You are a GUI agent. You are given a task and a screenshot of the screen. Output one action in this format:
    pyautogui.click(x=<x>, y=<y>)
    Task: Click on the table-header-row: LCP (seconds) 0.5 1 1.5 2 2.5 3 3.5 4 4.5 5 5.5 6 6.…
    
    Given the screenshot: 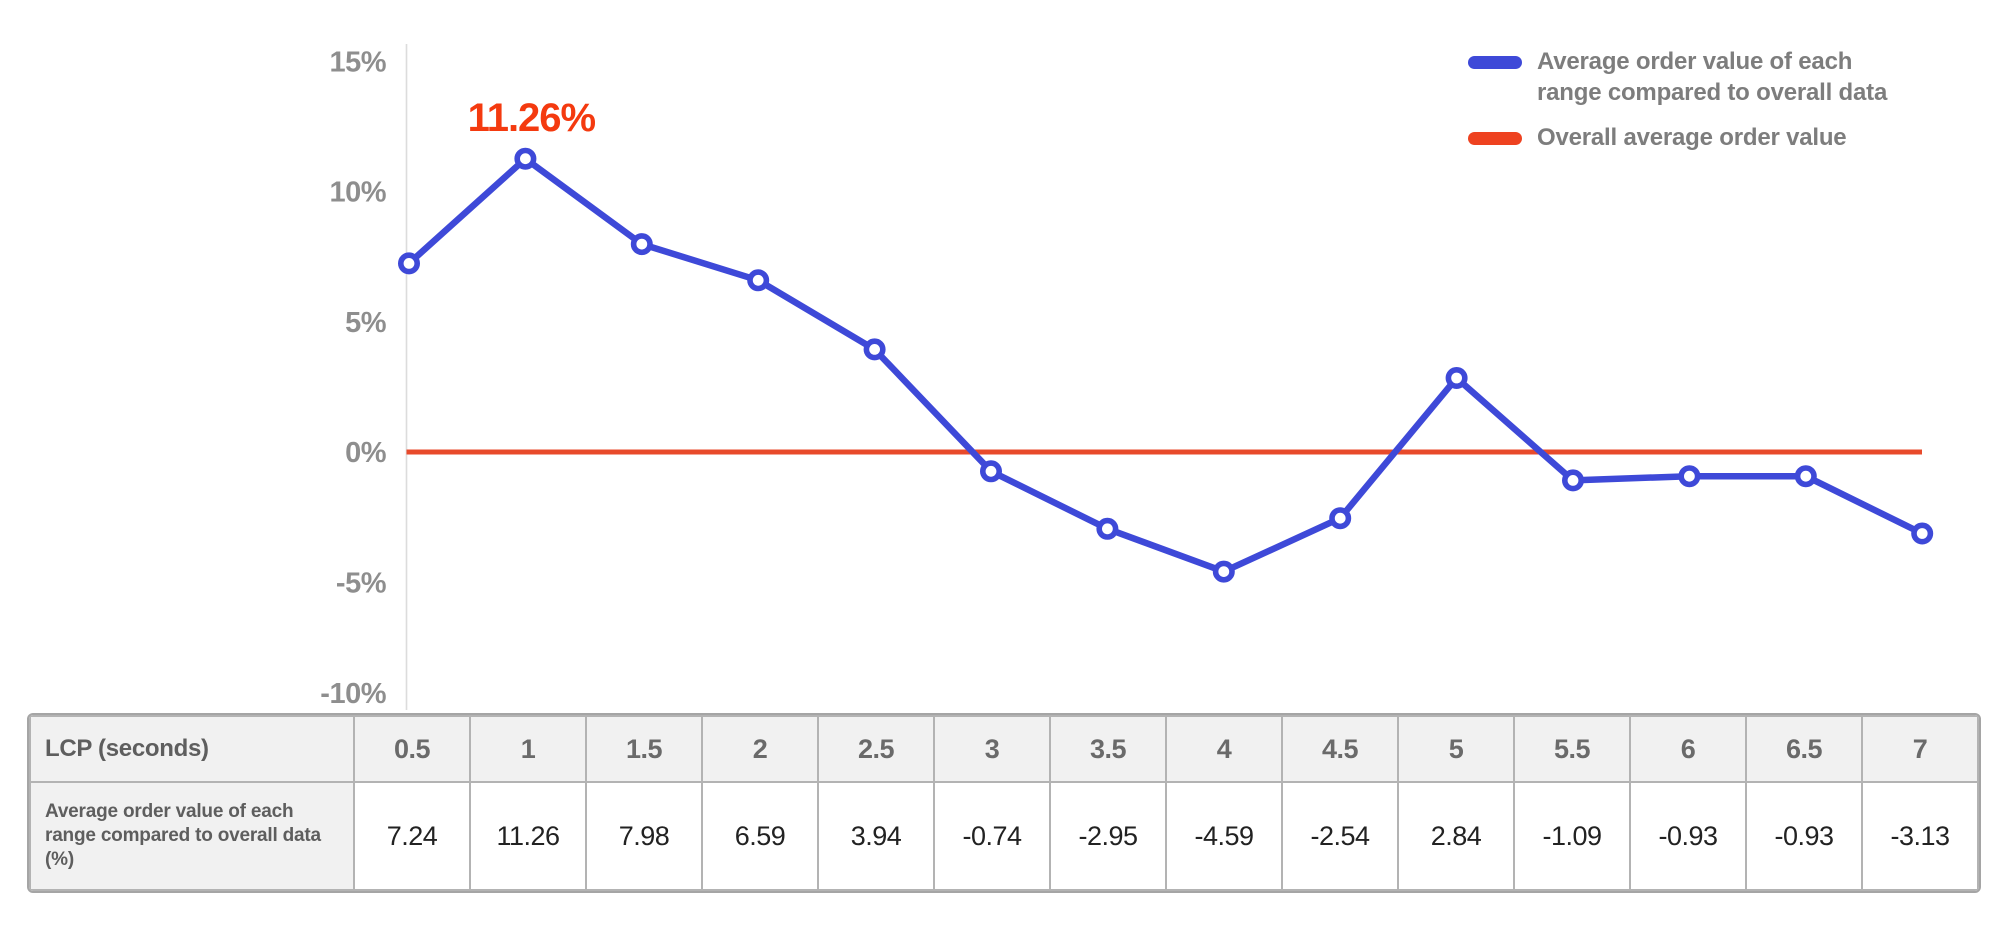 What is the action you would take?
    pyautogui.click(x=1004, y=749)
    